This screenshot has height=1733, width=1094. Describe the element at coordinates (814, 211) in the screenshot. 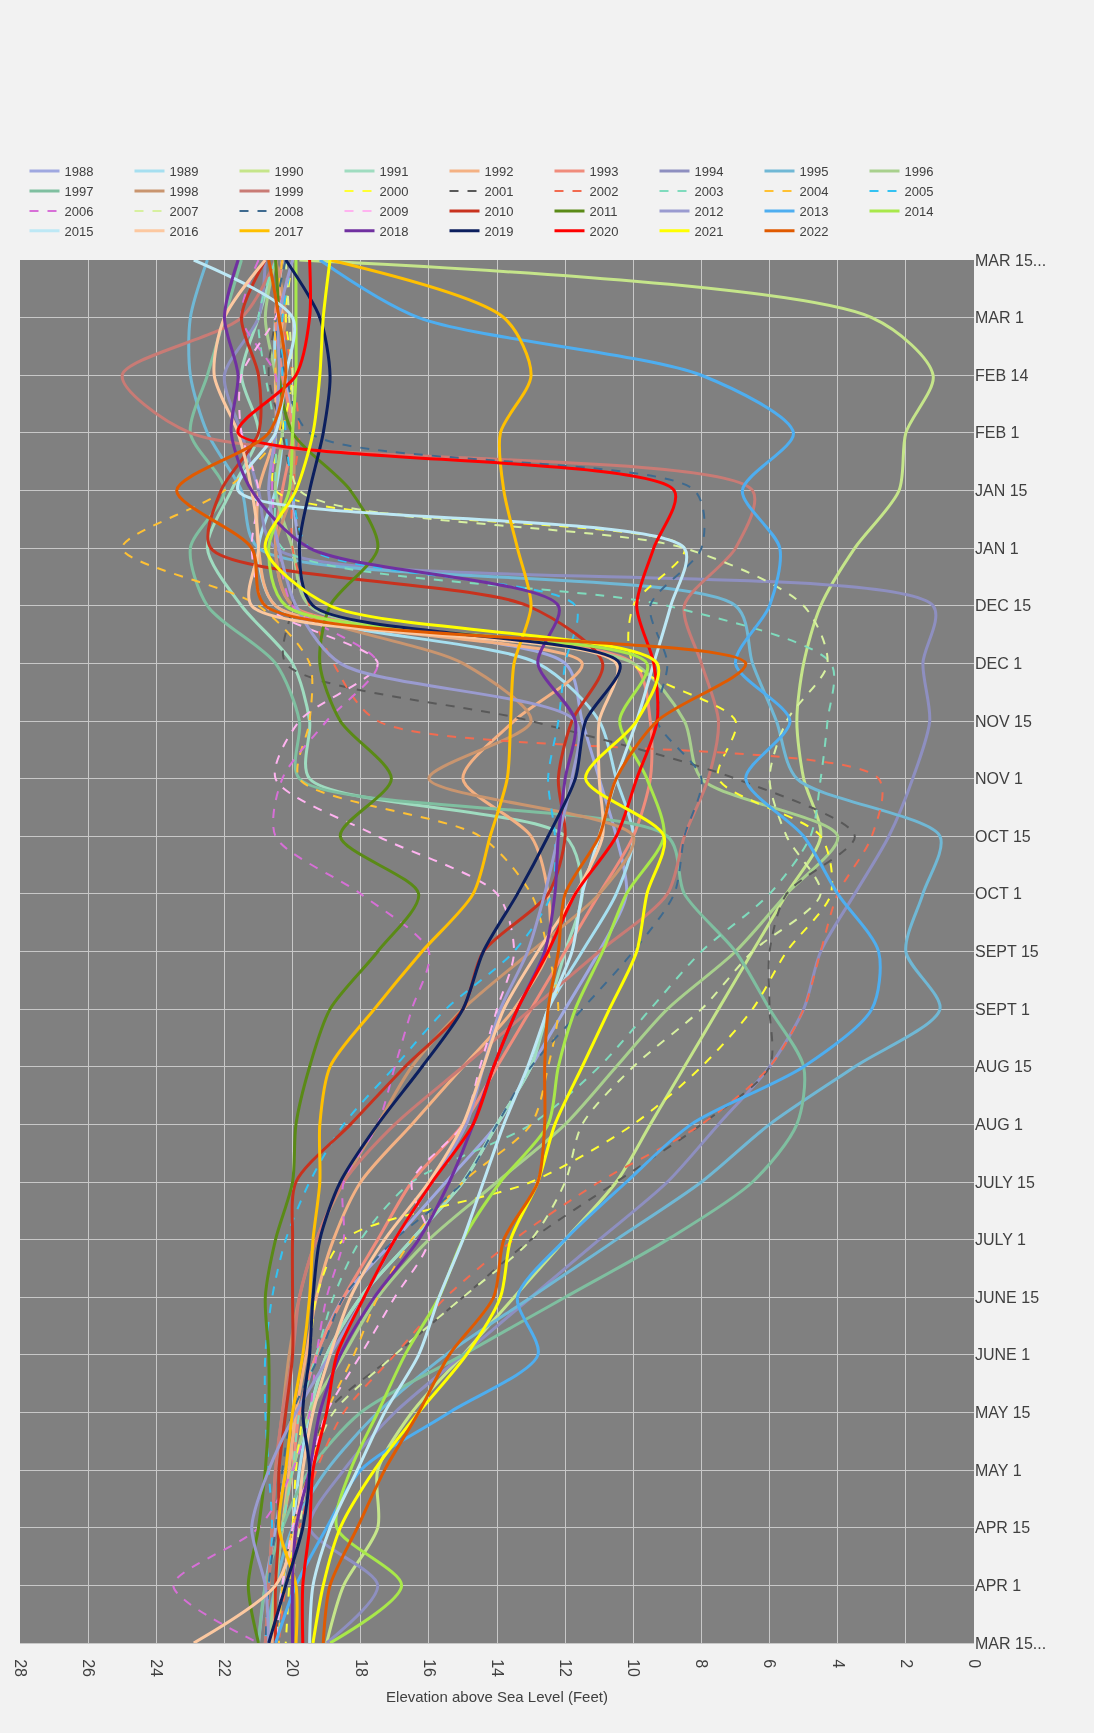

I see `legend-label: 2013` at that location.